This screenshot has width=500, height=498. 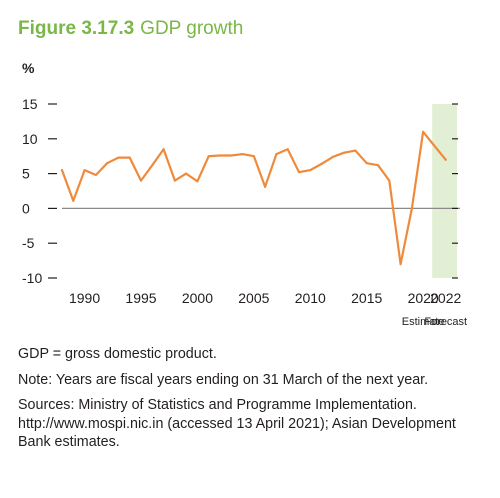 I want to click on x-tick-label: 1995, so click(x=140, y=298).